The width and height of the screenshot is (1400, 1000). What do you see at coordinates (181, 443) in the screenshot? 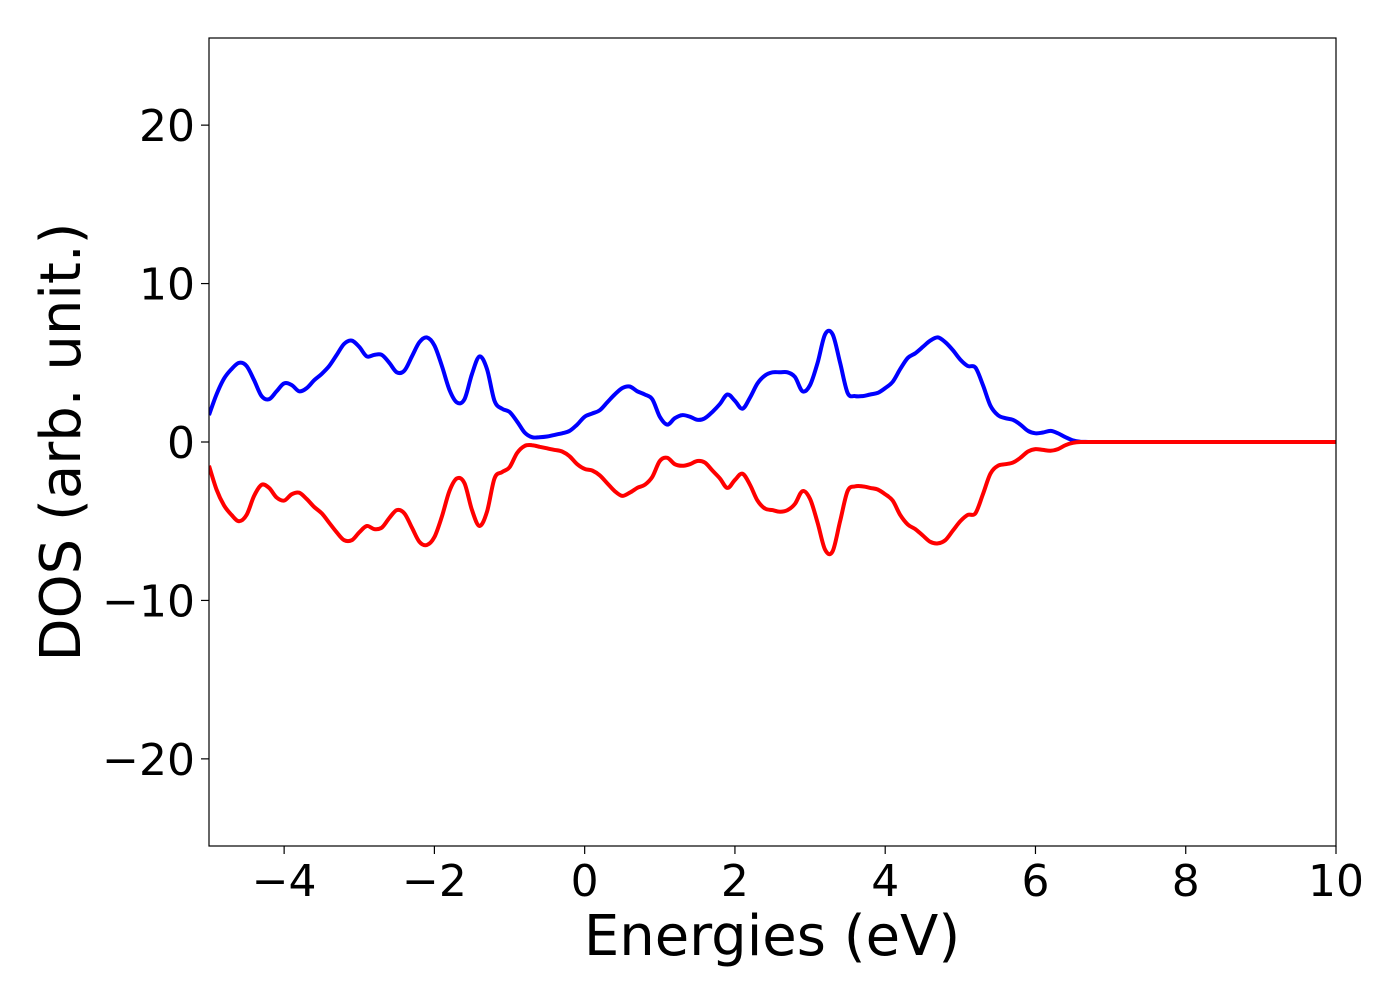
I see `y-tick-label: 0` at bounding box center [181, 443].